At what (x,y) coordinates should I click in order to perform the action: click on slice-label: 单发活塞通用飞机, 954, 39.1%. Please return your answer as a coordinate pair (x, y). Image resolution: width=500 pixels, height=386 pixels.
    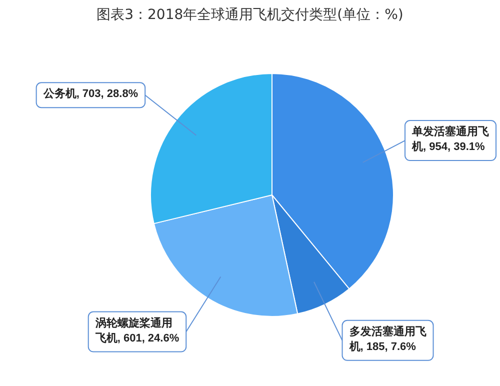
    Looking at the image, I should click on (450, 139).